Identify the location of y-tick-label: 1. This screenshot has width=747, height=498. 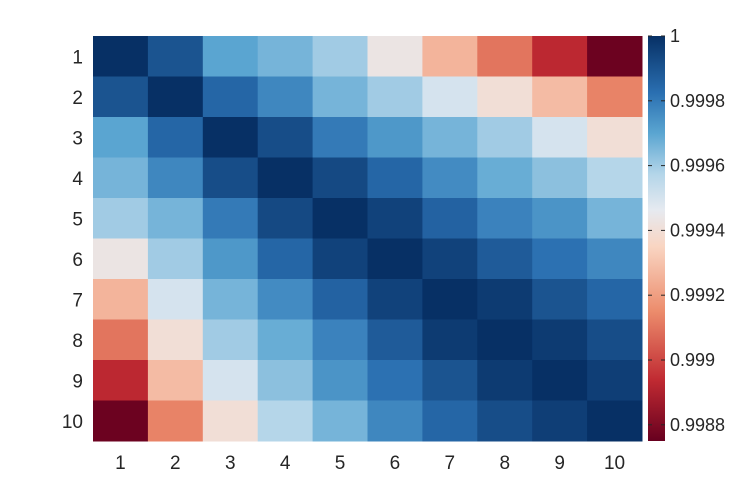
(77, 57).